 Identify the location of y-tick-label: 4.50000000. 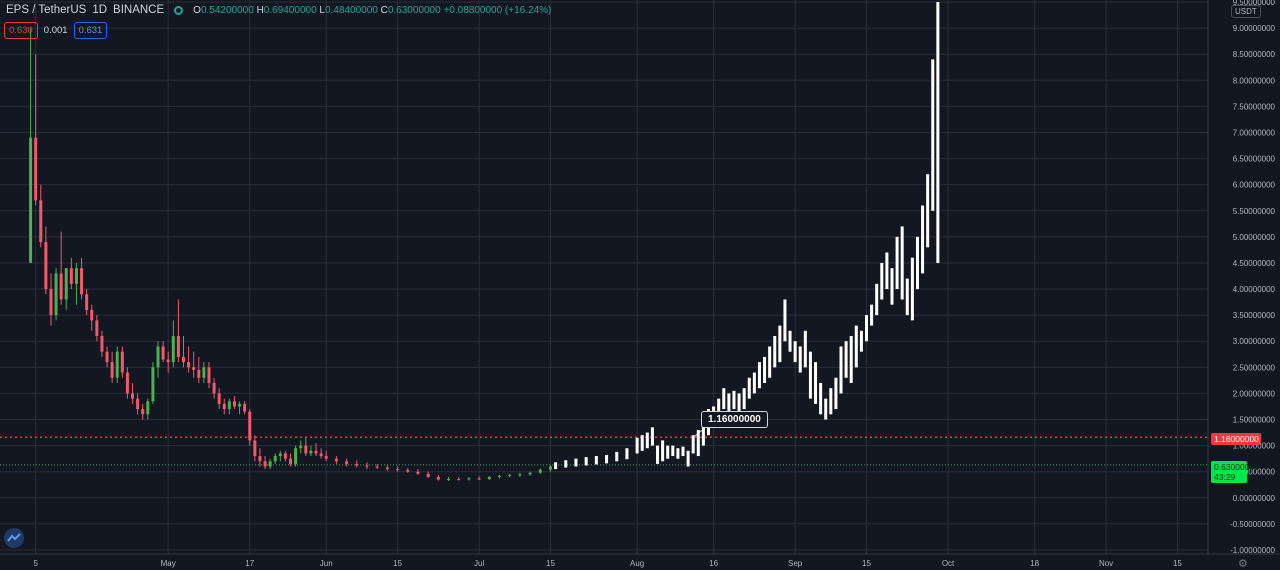
(1254, 263).